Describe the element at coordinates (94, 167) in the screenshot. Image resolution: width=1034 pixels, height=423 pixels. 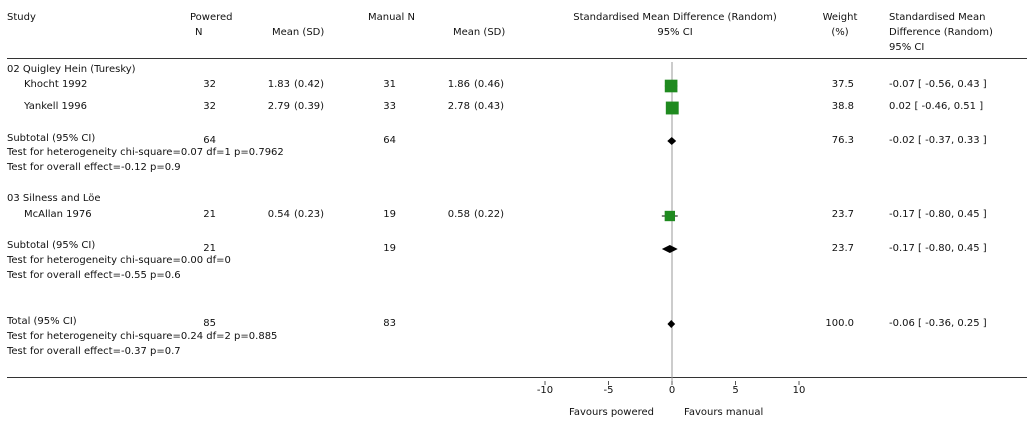
I see `overall-effect-test: Test for overall effect=-0.12 p=0.9` at that location.